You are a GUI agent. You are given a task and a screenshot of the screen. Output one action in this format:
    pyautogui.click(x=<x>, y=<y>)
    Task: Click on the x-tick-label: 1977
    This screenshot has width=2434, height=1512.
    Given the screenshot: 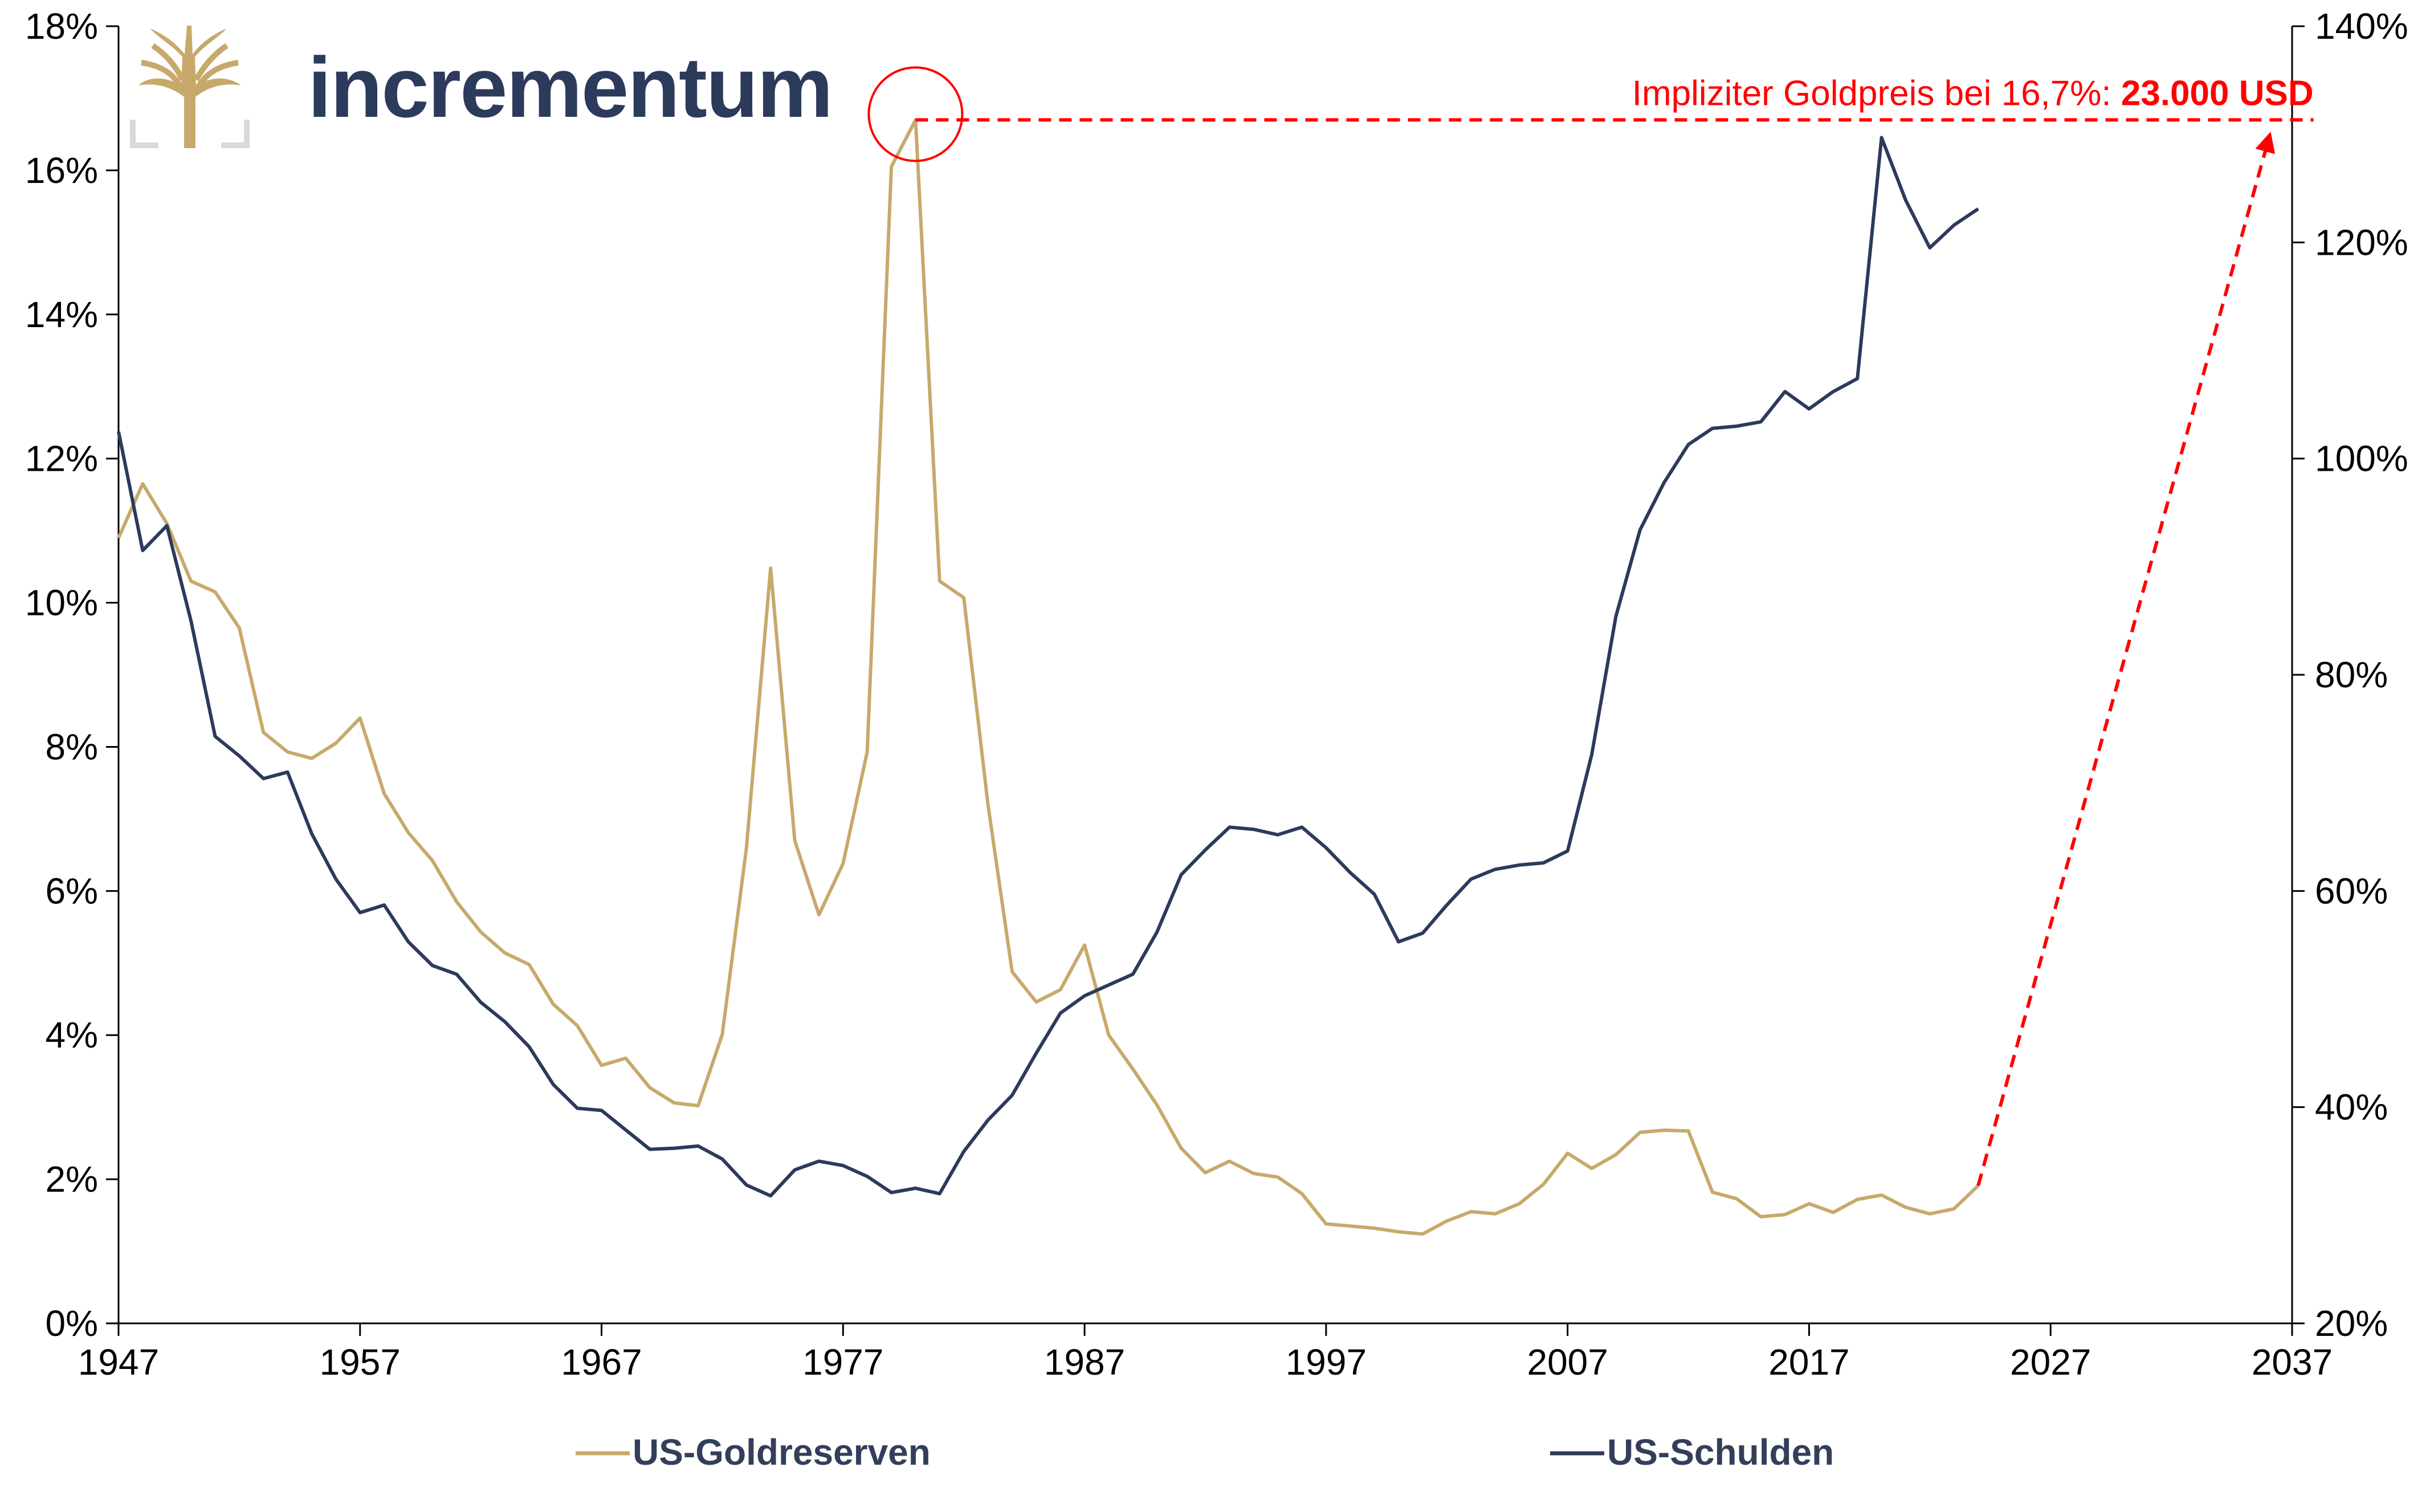 What is the action you would take?
    pyautogui.click(x=842, y=1363)
    